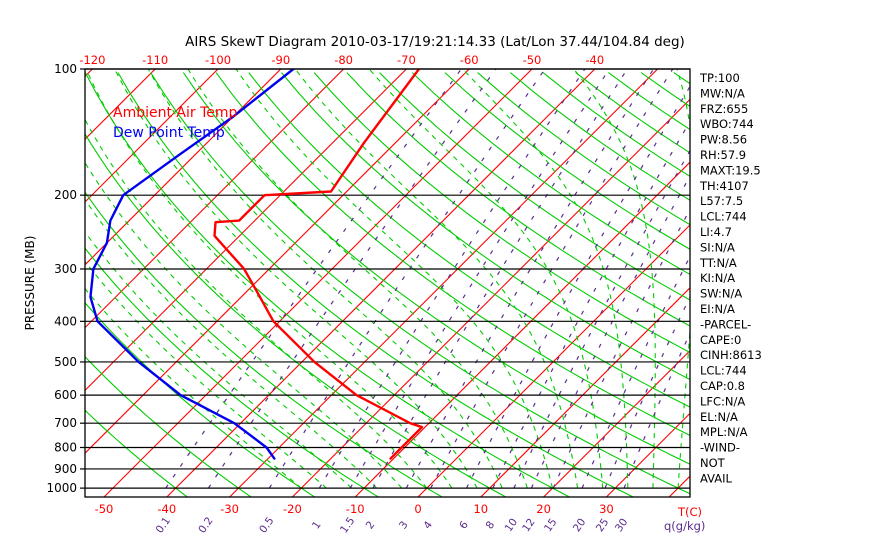 Image resolution: width=870 pixels, height=560 pixels. What do you see at coordinates (183, 167) in the screenshot?
I see `isotherm--90` at bounding box center [183, 167].